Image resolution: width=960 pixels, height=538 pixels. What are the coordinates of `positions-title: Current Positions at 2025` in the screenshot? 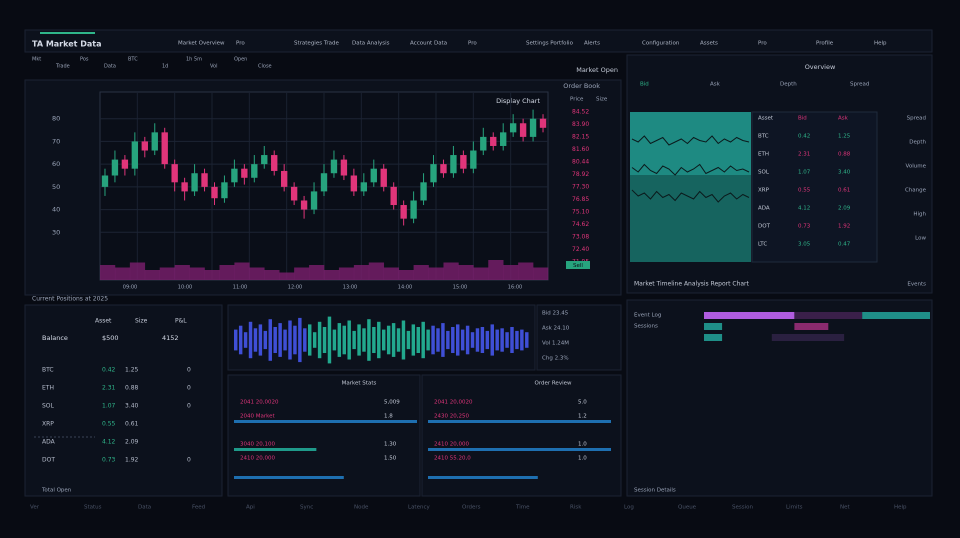 It's located at (70, 299).